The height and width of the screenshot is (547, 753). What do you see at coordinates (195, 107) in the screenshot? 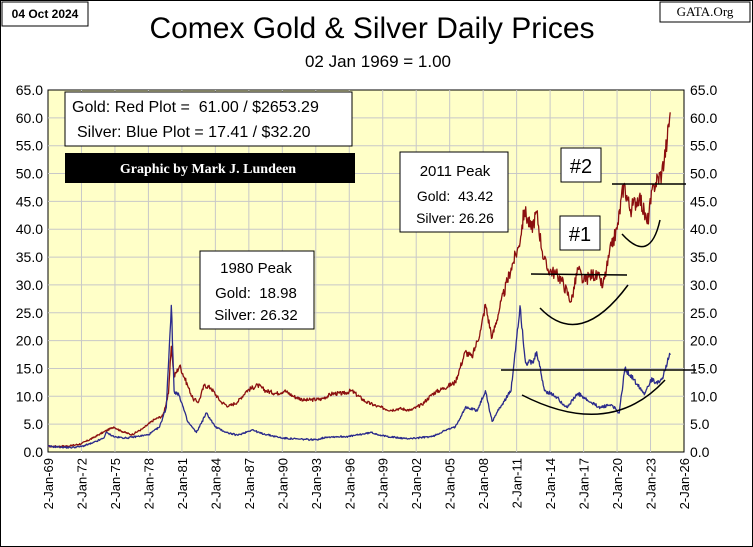
I see `legend-gold: Gold: Red Plot = 61.00 / $2653.29` at bounding box center [195, 107].